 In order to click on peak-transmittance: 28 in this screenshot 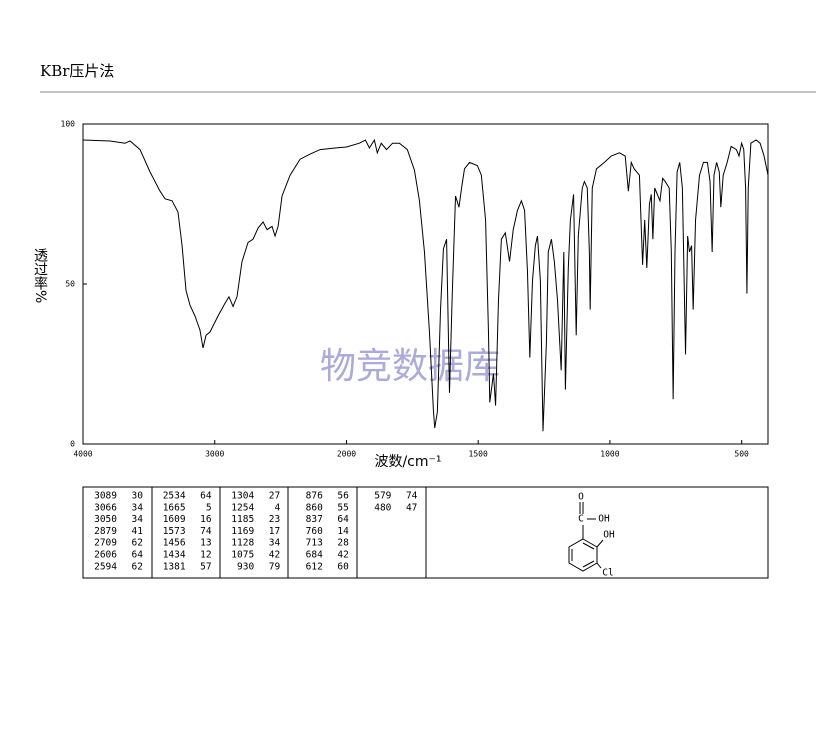, I will do `click(343, 543)`.